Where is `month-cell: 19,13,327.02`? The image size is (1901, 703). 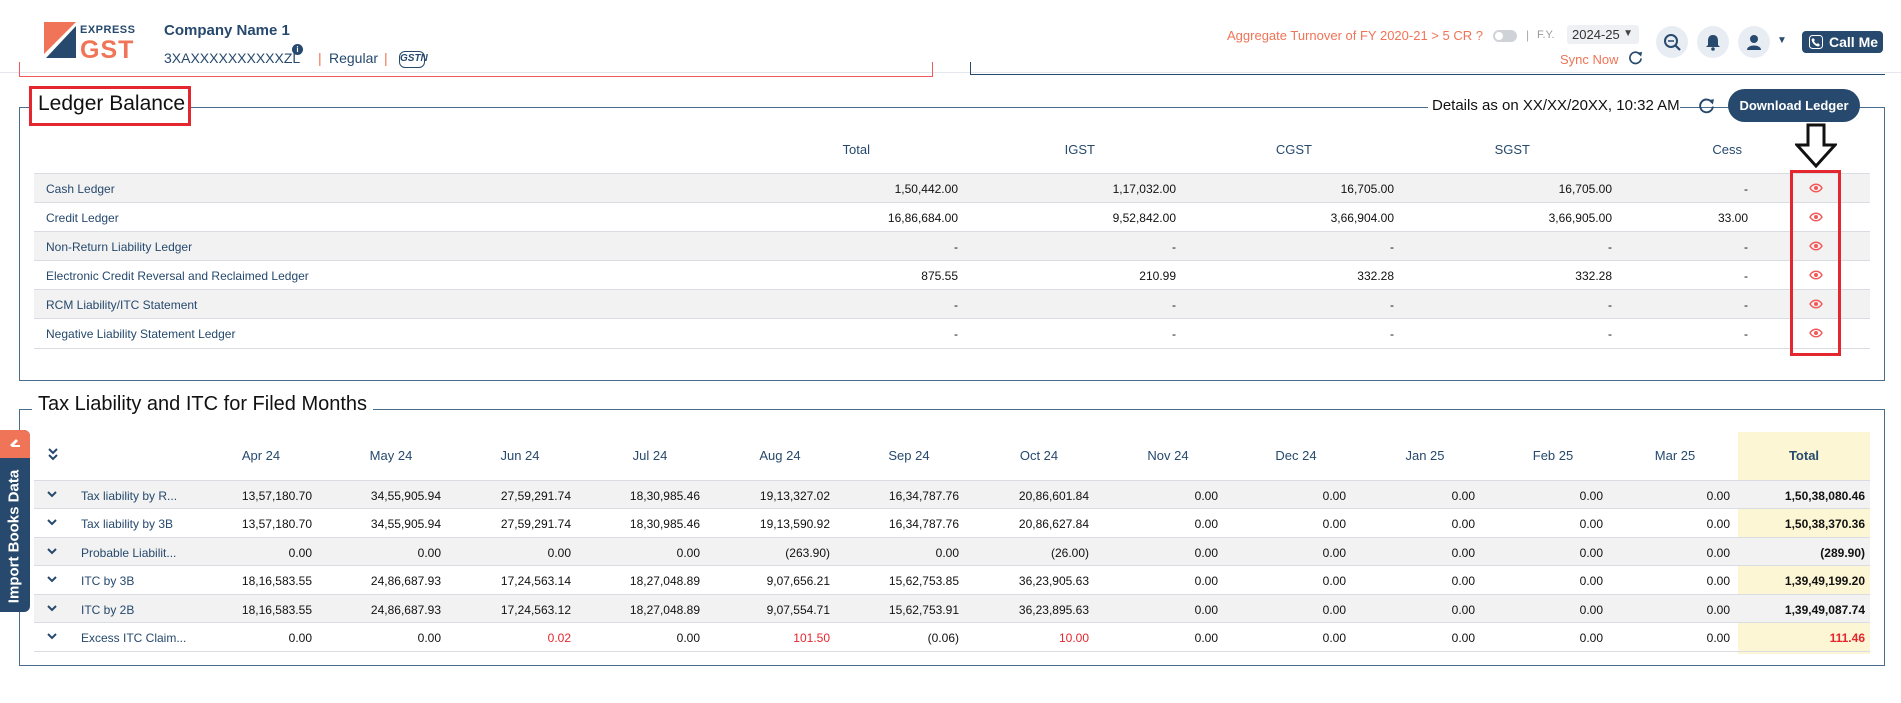
month-cell: 19,13,327.02 is located at coordinates (794, 496).